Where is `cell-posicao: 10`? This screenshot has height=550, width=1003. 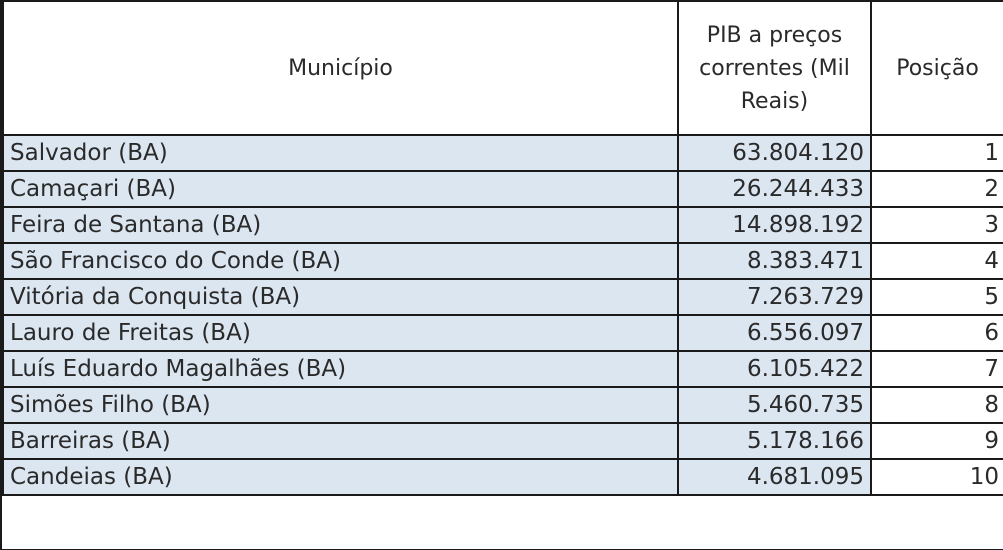
cell-posicao: 10 is located at coordinates (936, 477).